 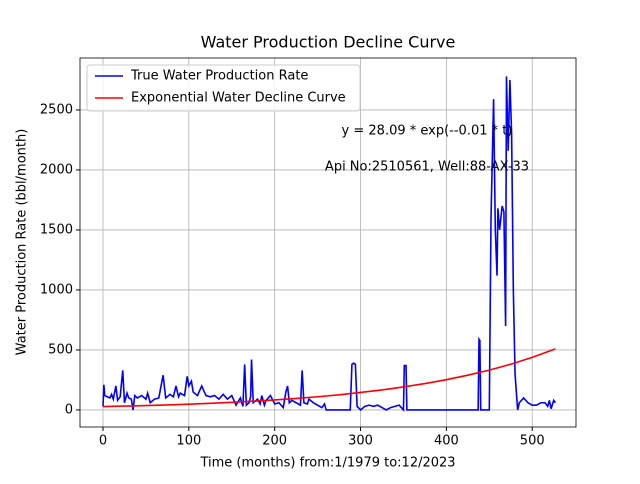 What do you see at coordinates (188, 441) in the screenshot?
I see `x-tick-label: 100` at bounding box center [188, 441].